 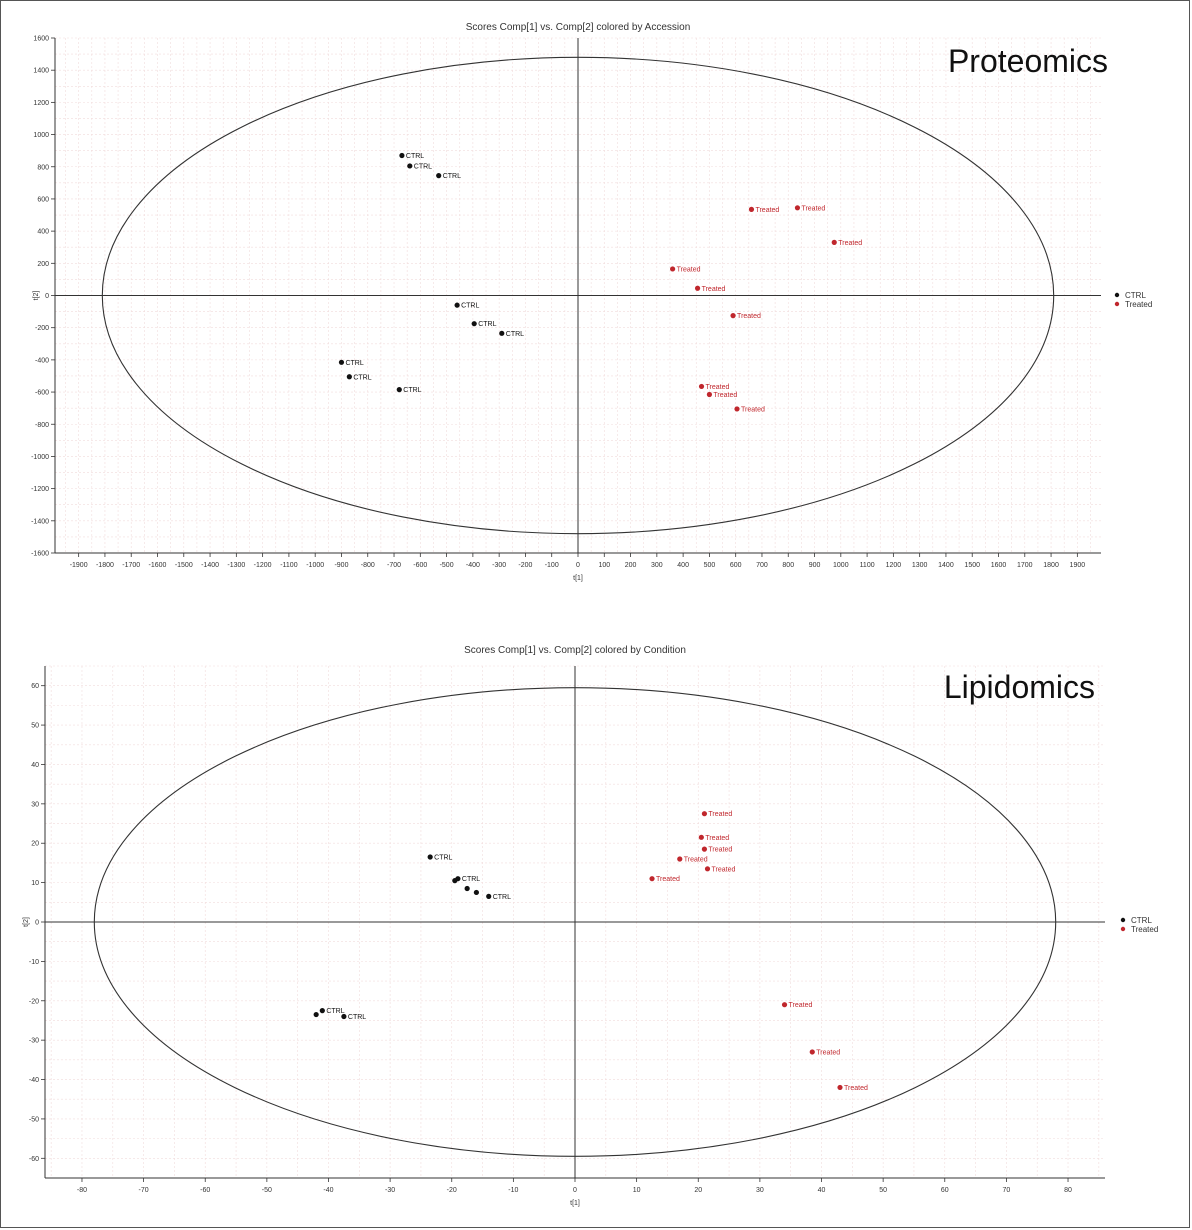 I want to click on y-tick-label: 1000, so click(x=41, y=135).